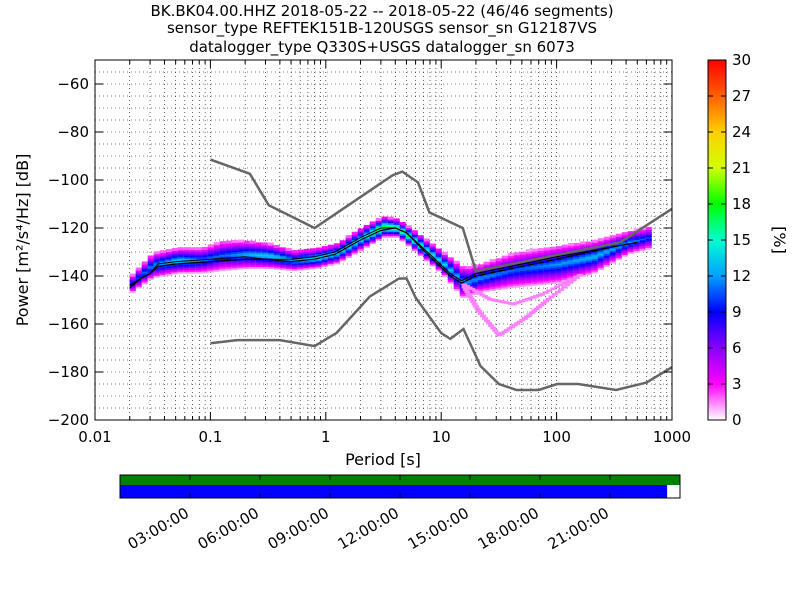 The image size is (800, 600). Describe the element at coordinates (68, 372) in the screenshot. I see `y-tick-label: −180` at that location.